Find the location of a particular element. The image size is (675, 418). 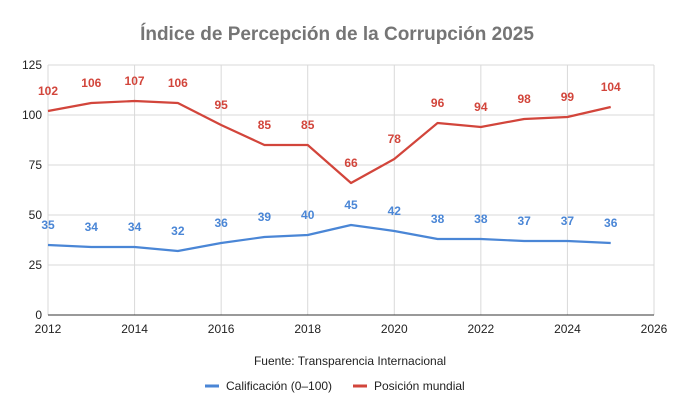

data-label: 45 is located at coordinates (351, 205).